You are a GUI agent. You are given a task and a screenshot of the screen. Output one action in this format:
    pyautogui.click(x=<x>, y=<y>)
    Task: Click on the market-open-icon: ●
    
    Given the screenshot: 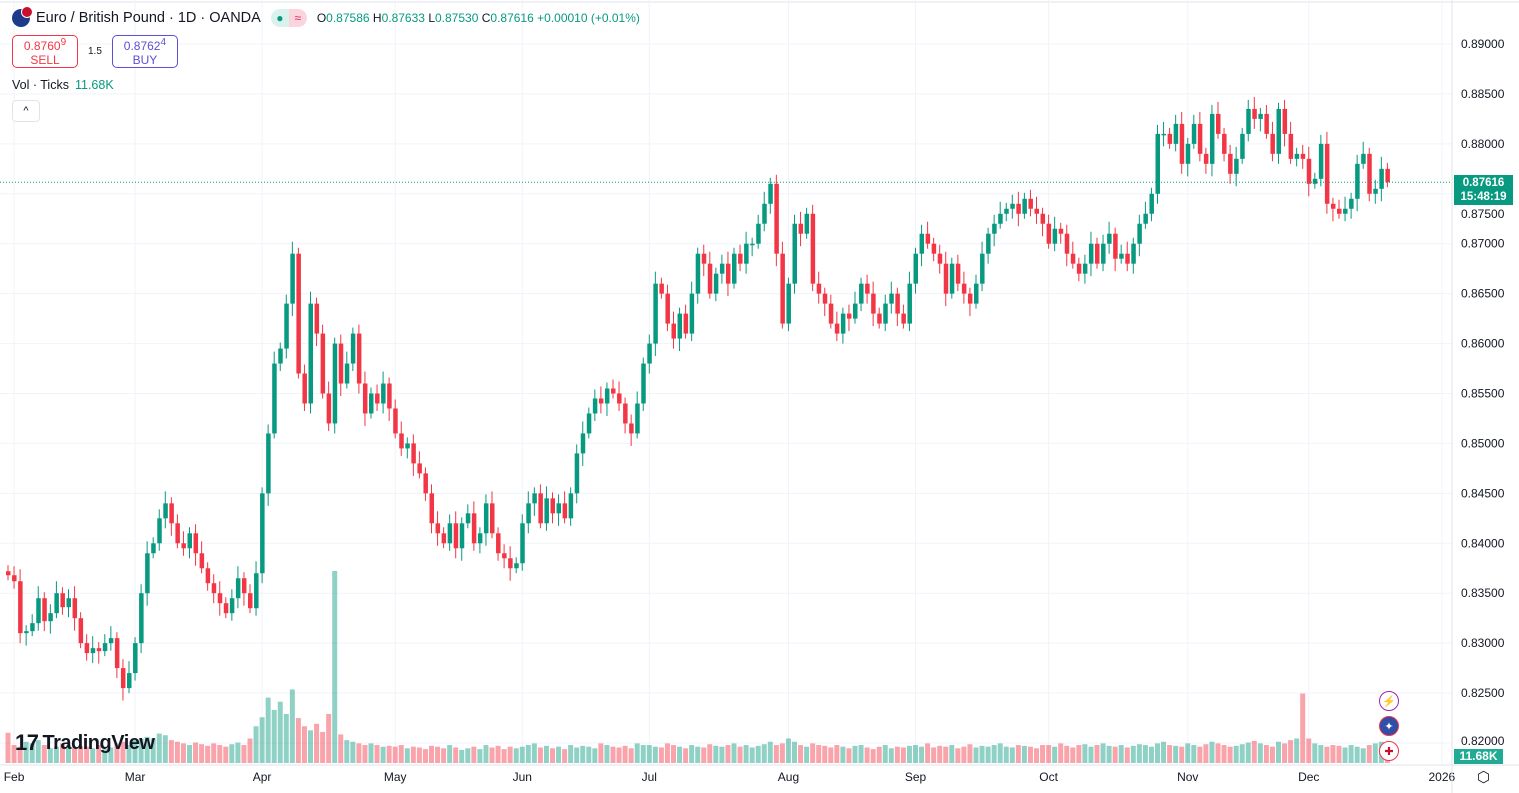 What is the action you would take?
    pyautogui.click(x=279, y=18)
    